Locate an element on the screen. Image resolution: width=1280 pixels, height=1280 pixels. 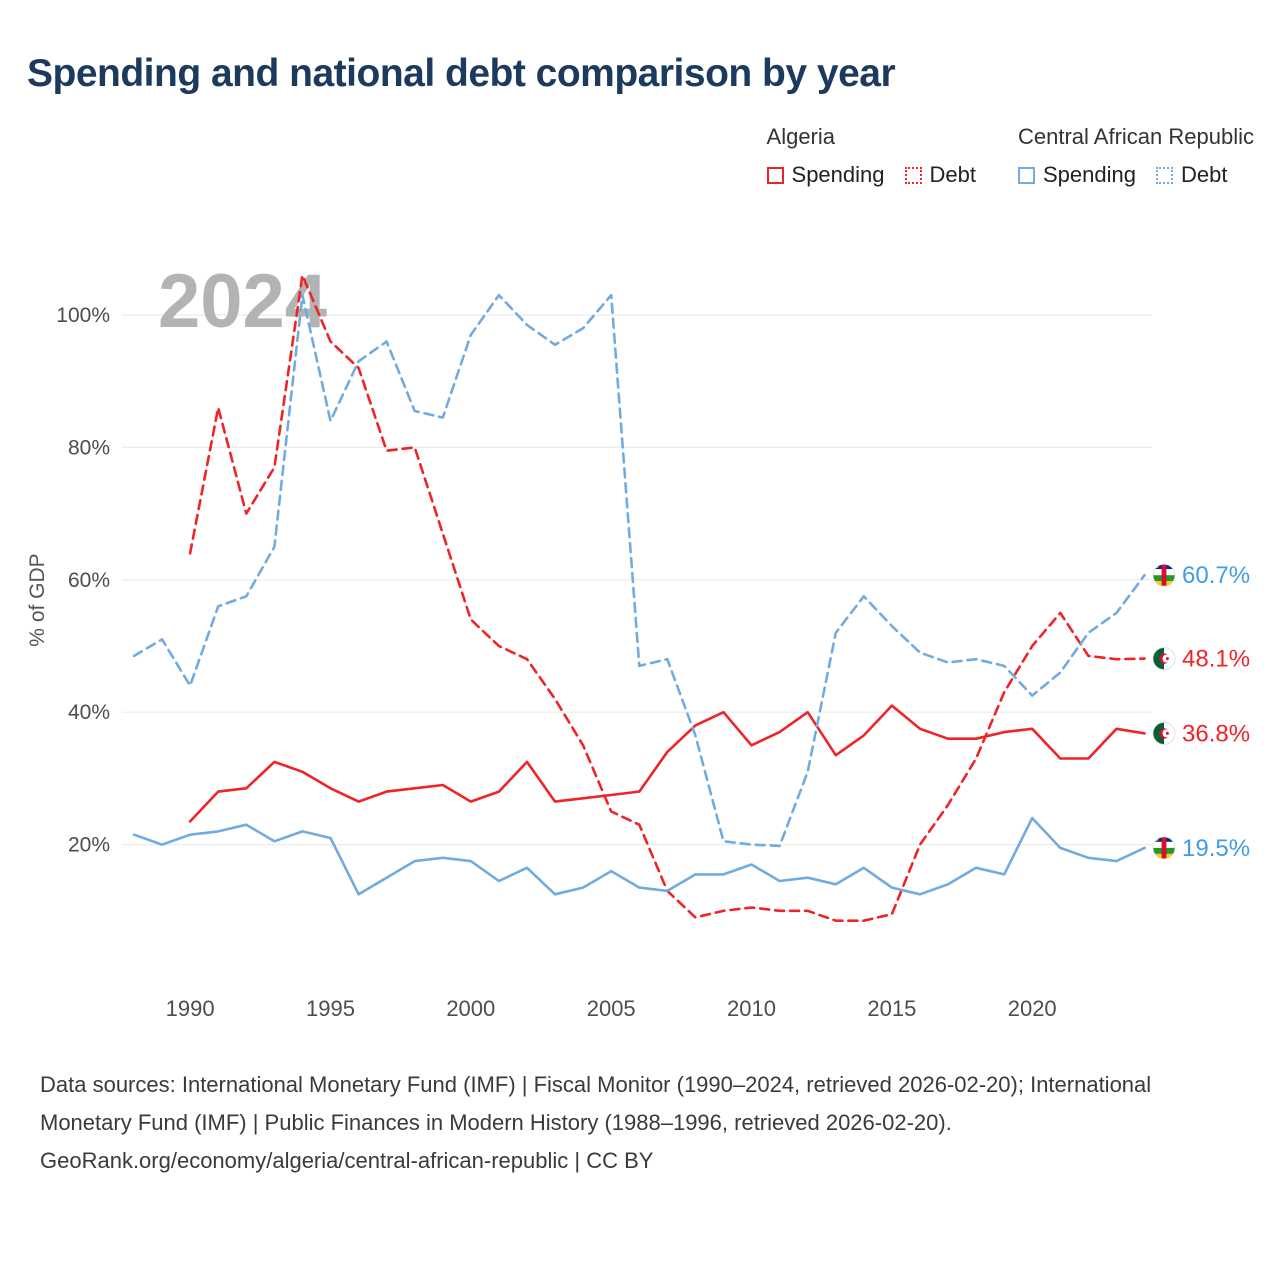
x-tick-label: 2005 is located at coordinates (611, 1008).